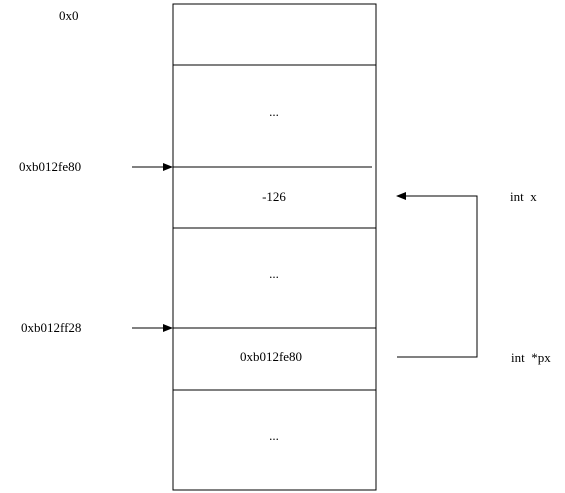 The width and height of the screenshot is (565, 493). I want to click on cell-value-px: 0xb012fe80, so click(271, 356).